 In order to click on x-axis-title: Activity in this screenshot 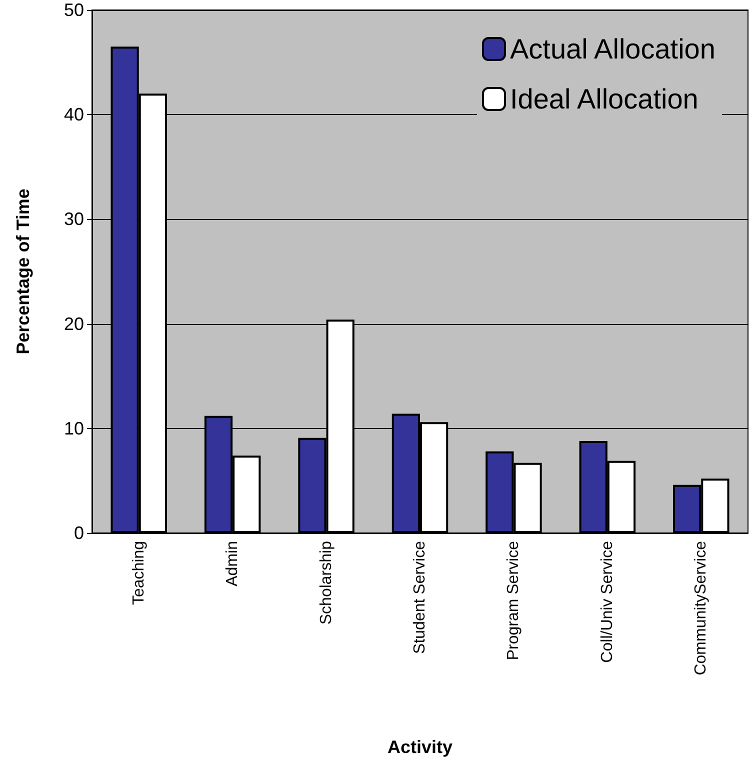, I will do `click(420, 747)`.